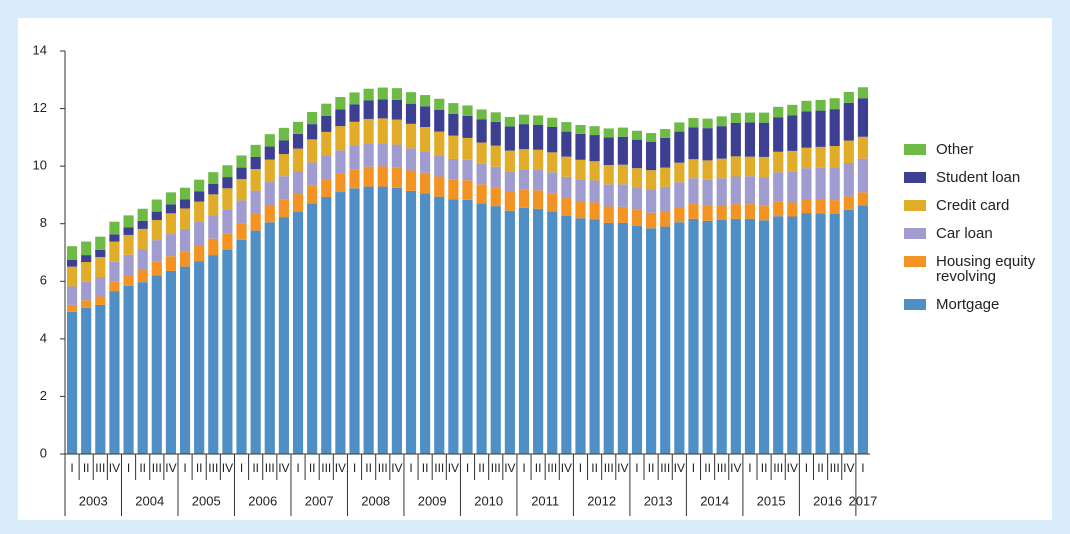 The width and height of the screenshot is (1070, 534). What do you see at coordinates (979, 149) in the screenshot?
I see `legend-item: Other` at bounding box center [979, 149].